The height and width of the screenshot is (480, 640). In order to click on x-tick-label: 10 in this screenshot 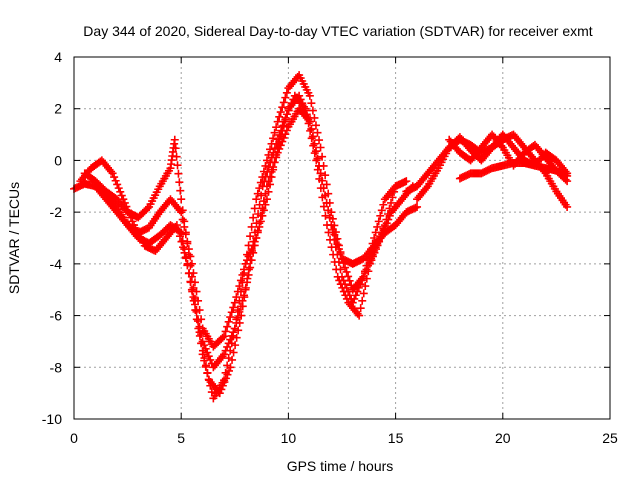, I will do `click(289, 438)`.